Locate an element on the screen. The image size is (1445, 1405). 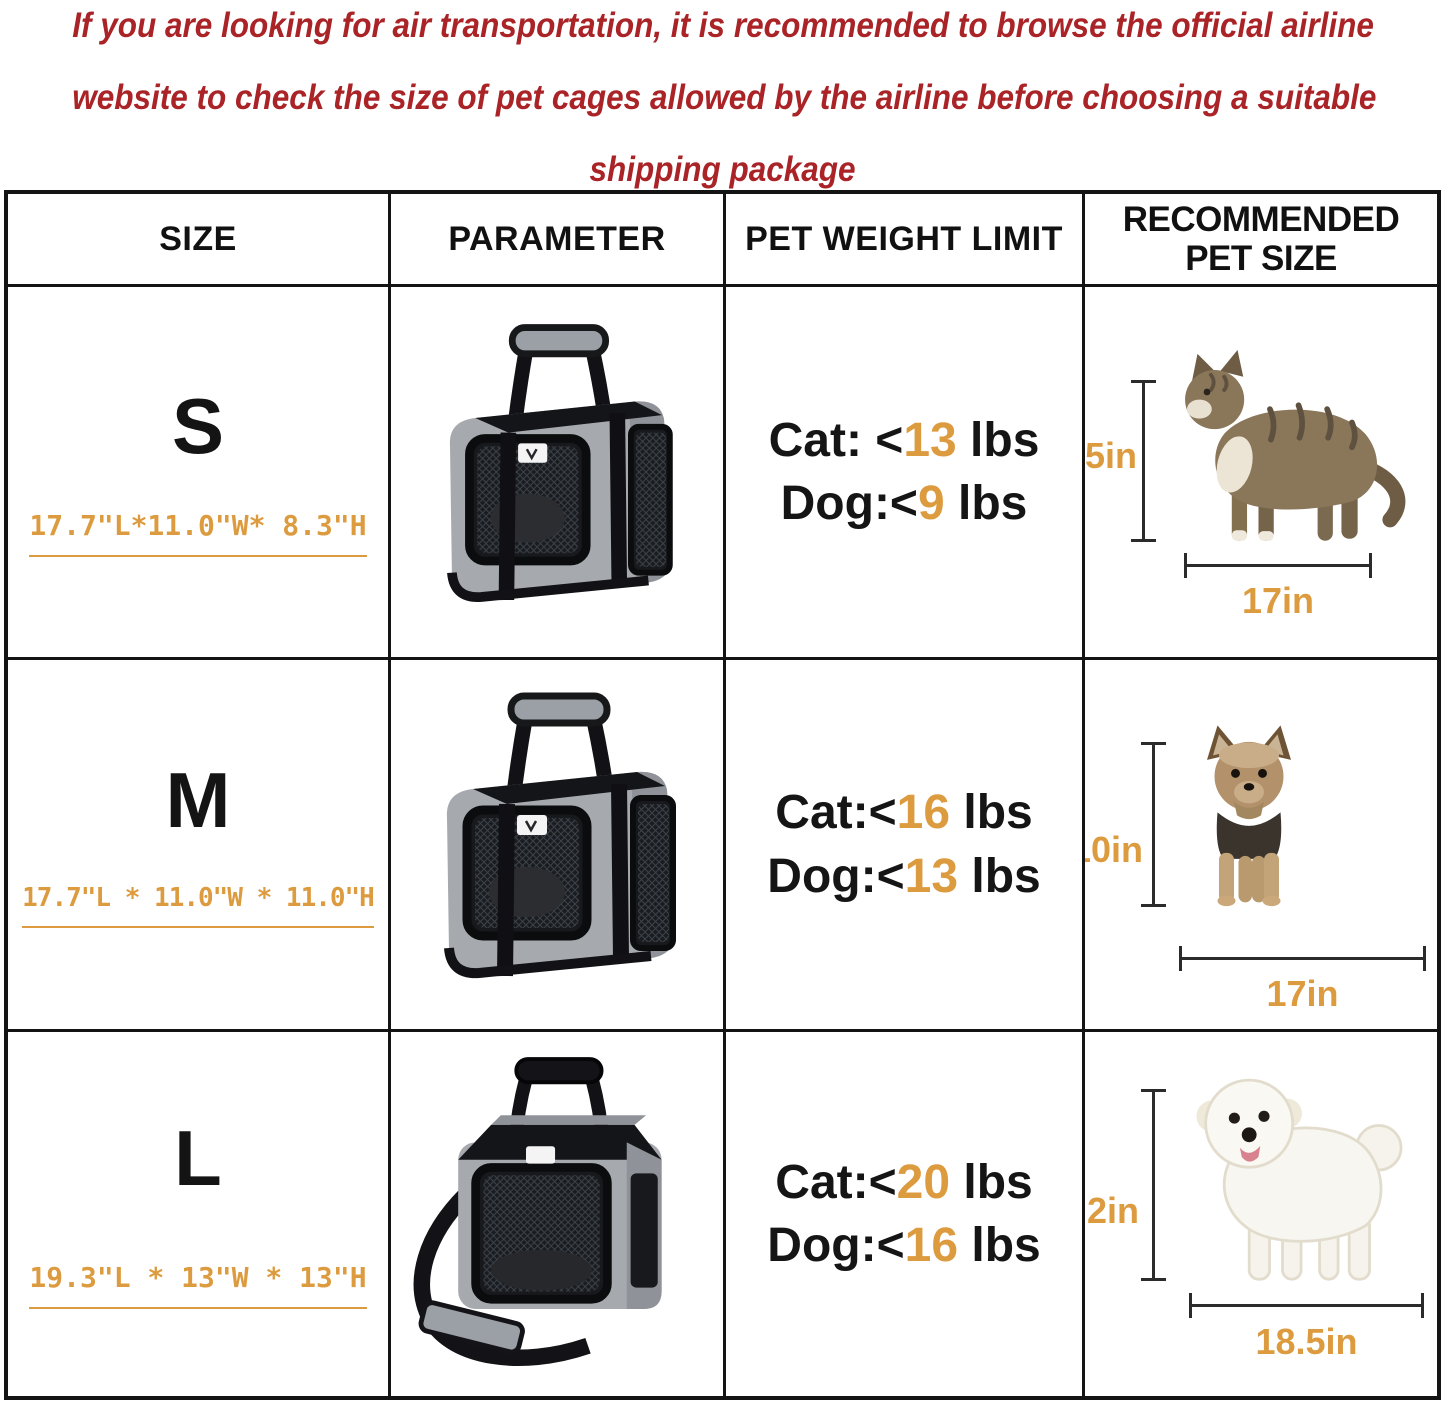
height-label-l: 2in is located at coordinates (1113, 1210).